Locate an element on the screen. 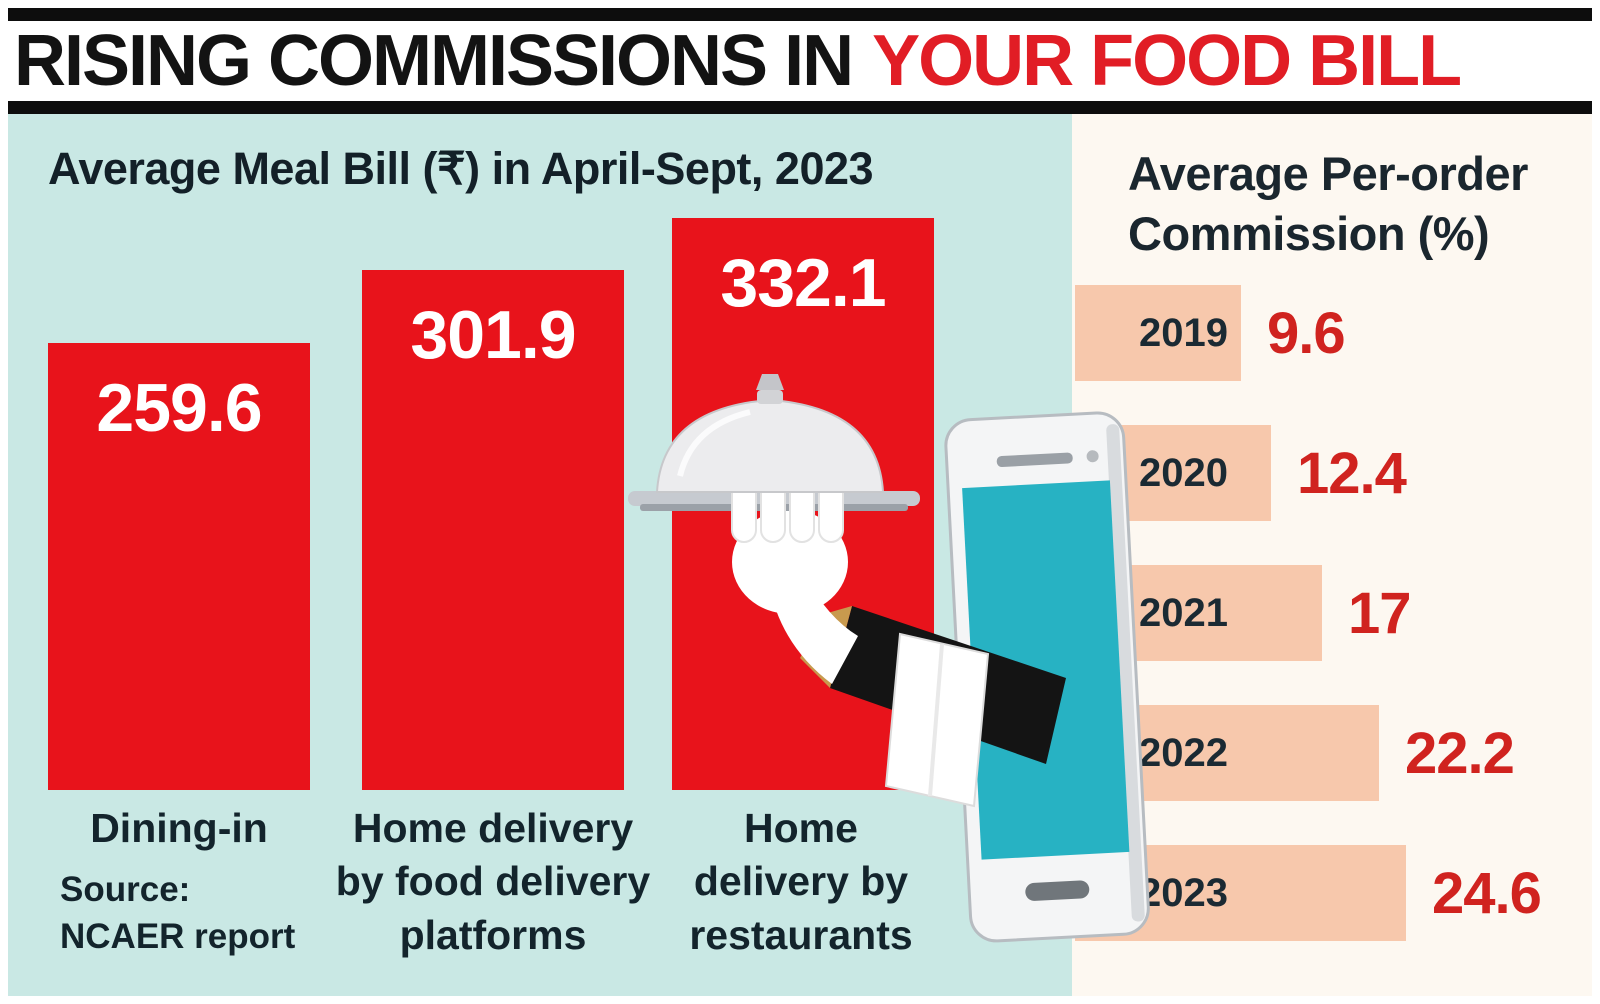 The height and width of the screenshot is (1004, 1600). commission-row-2019: 2019 9.6 is located at coordinates (1210, 333).